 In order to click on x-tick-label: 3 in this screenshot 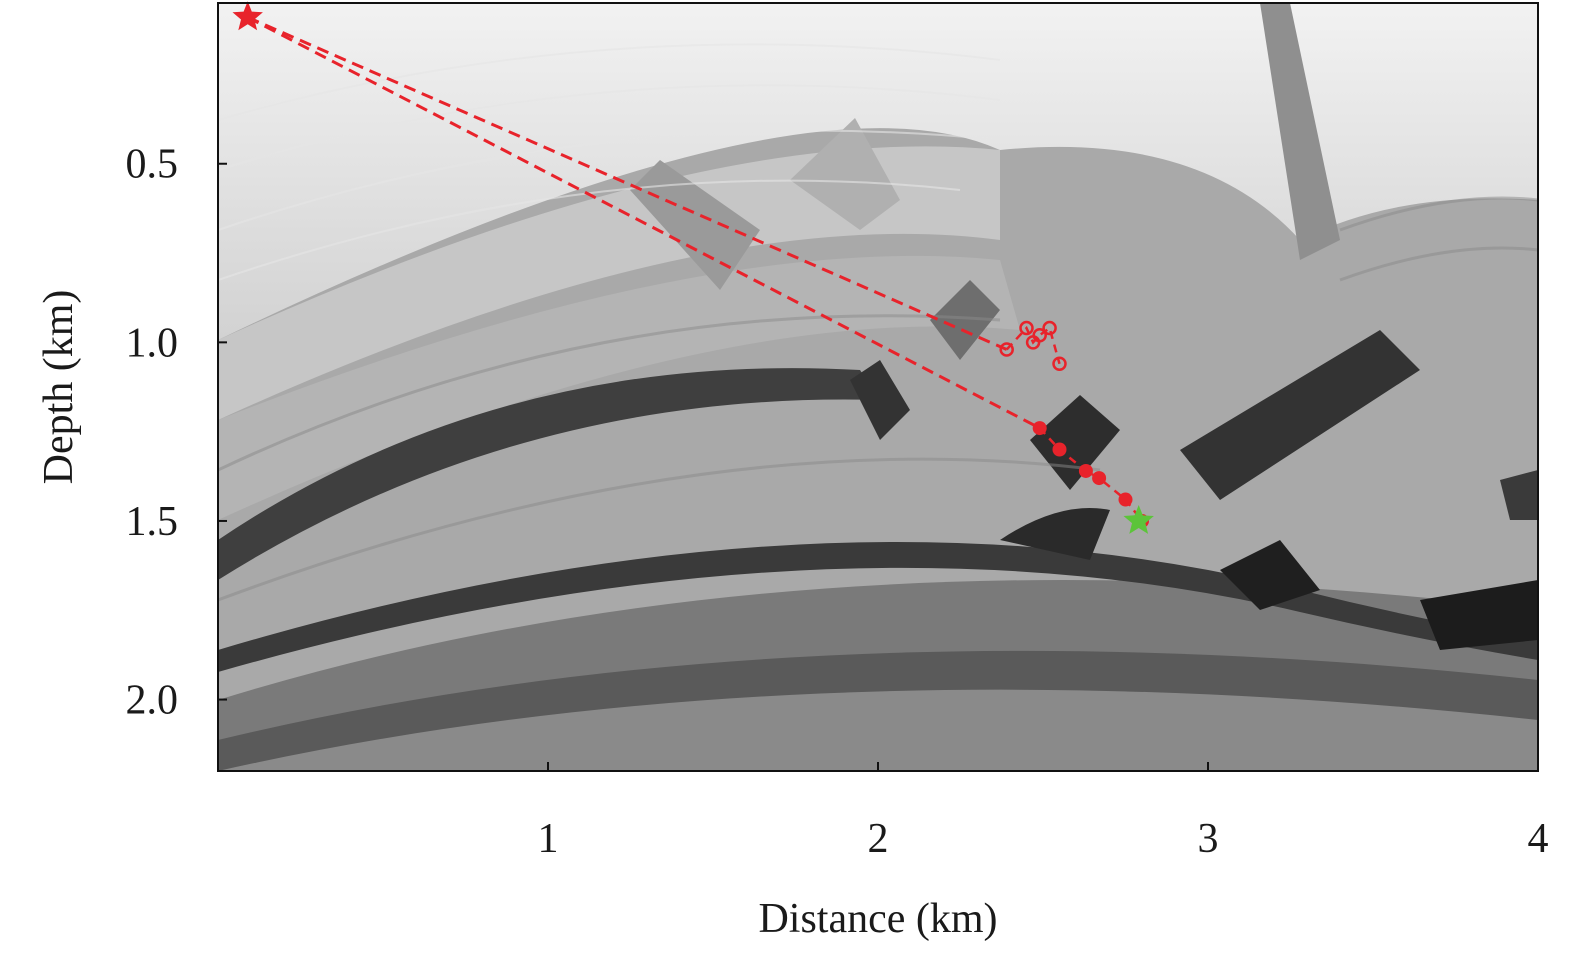, I will do `click(1208, 839)`.